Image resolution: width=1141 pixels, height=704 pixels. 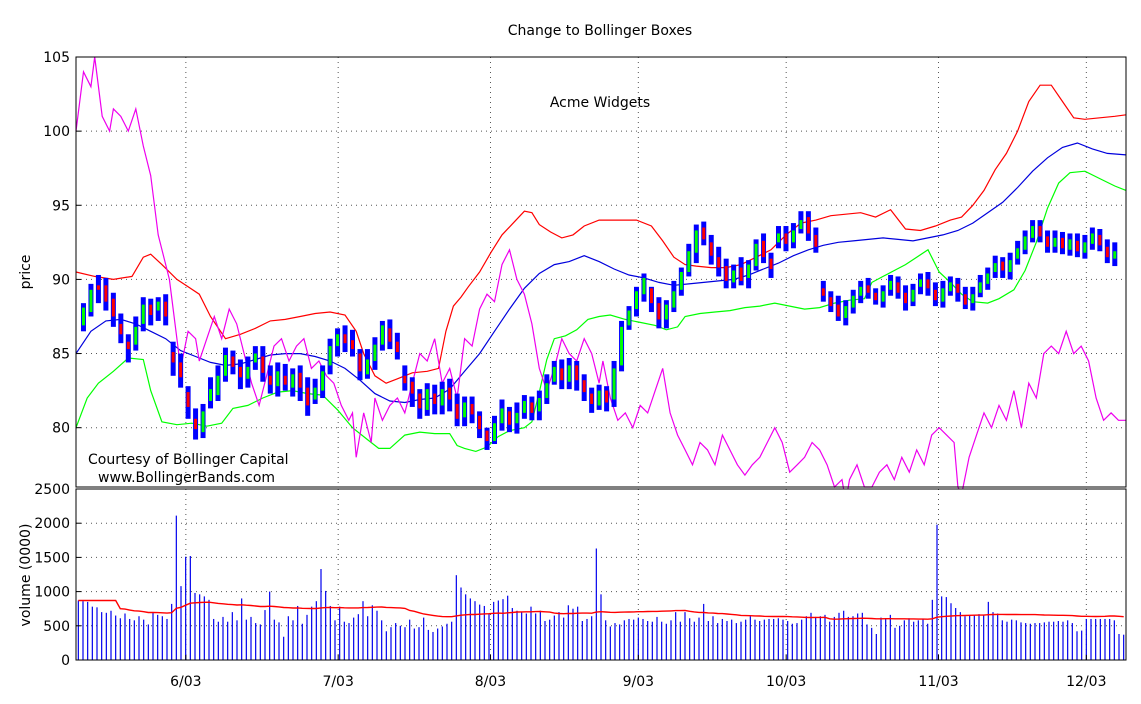 What do you see at coordinates (600, 103) in the screenshot?
I see `price-subtitle: Acme Widgets` at bounding box center [600, 103].